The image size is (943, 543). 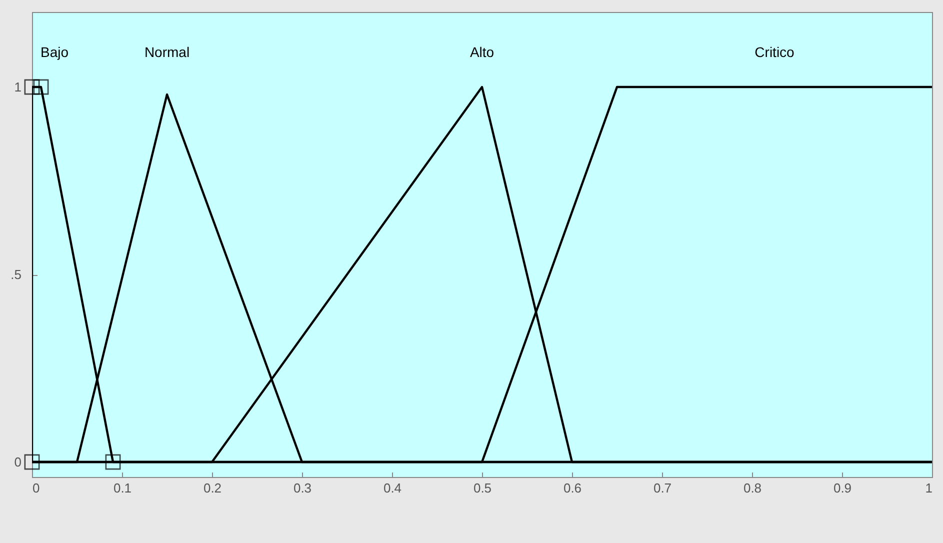 I want to click on x-tick-label: 0.4, so click(x=392, y=488).